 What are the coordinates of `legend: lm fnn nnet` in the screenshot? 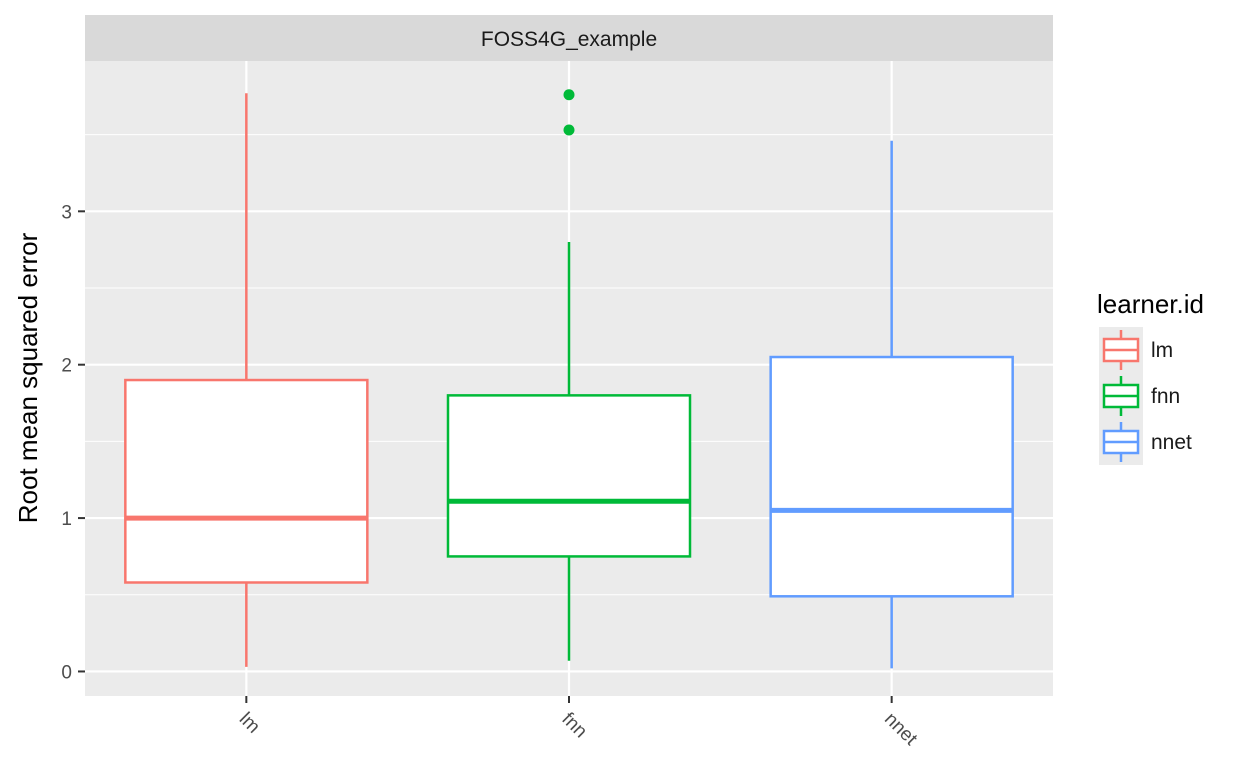 It's located at (1145, 396).